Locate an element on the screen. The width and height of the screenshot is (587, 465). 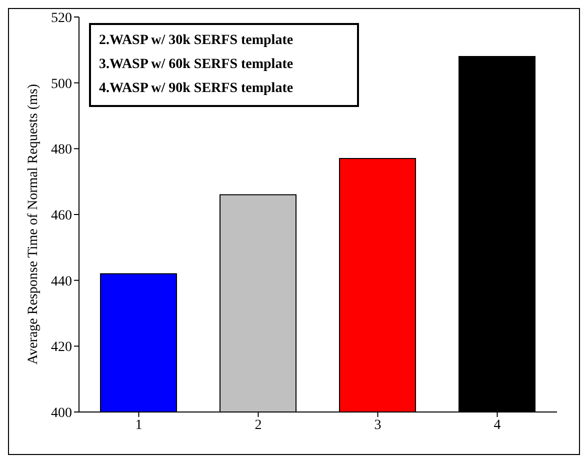
y-axis-title: Average Response Time of Normal Requests (ms) is located at coordinates (33, 224).